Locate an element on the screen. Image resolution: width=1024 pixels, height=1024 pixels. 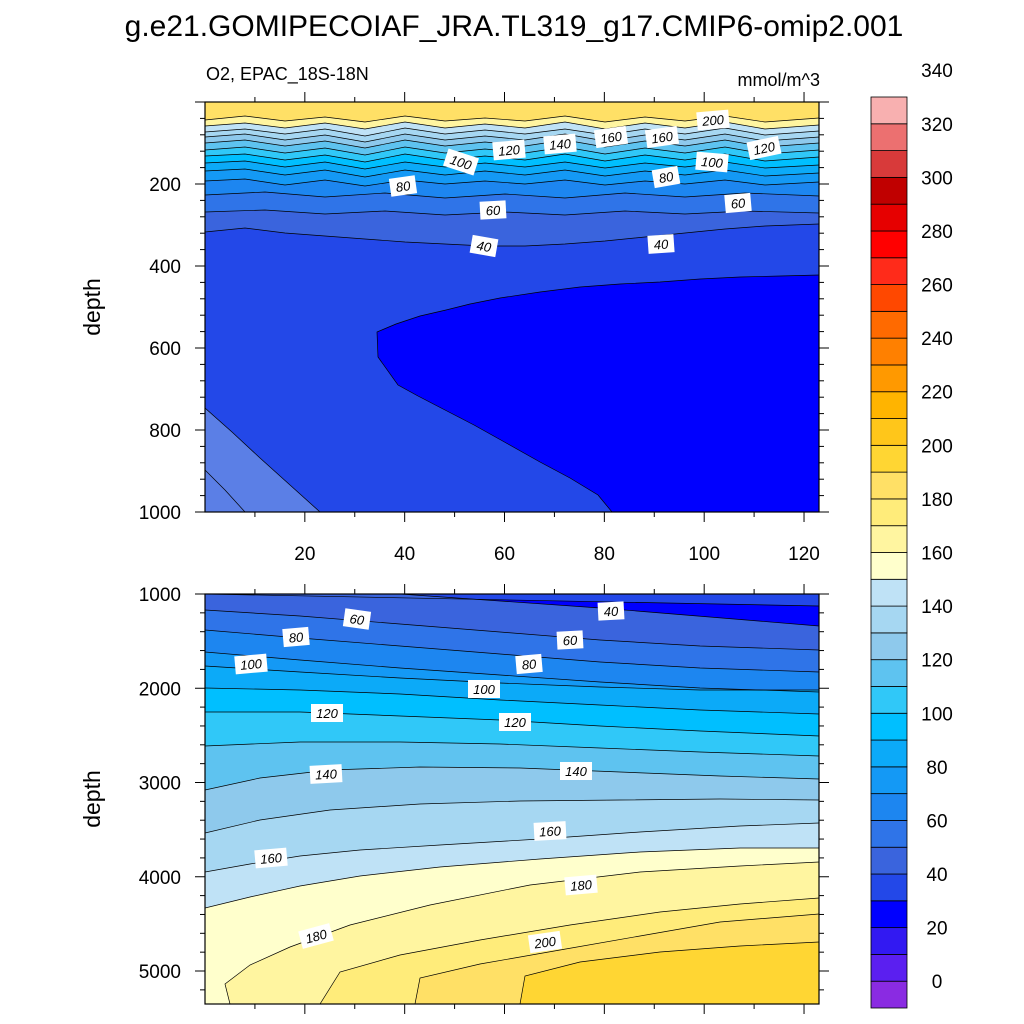
colorbar-tick-label: 100 is located at coordinates (937, 714).